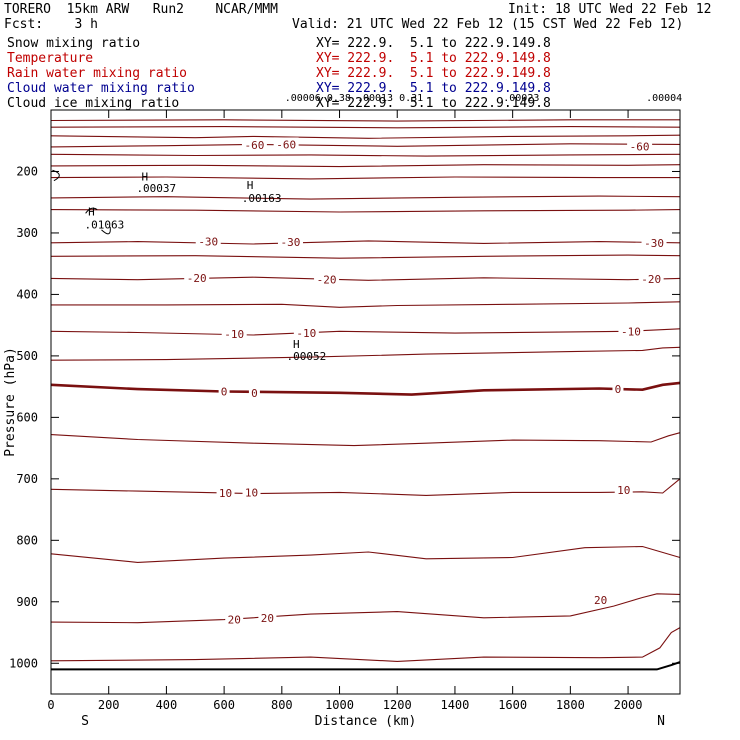 This screenshot has height=740, width=740. What do you see at coordinates (27, 479) in the screenshot?
I see `y-tick-label: 700` at bounding box center [27, 479].